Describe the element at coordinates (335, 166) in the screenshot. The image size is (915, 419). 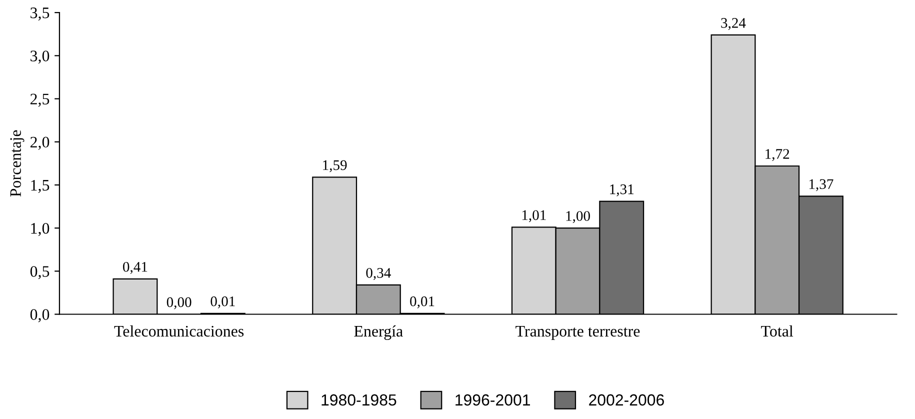
I see `data-label: 1,59` at that location.